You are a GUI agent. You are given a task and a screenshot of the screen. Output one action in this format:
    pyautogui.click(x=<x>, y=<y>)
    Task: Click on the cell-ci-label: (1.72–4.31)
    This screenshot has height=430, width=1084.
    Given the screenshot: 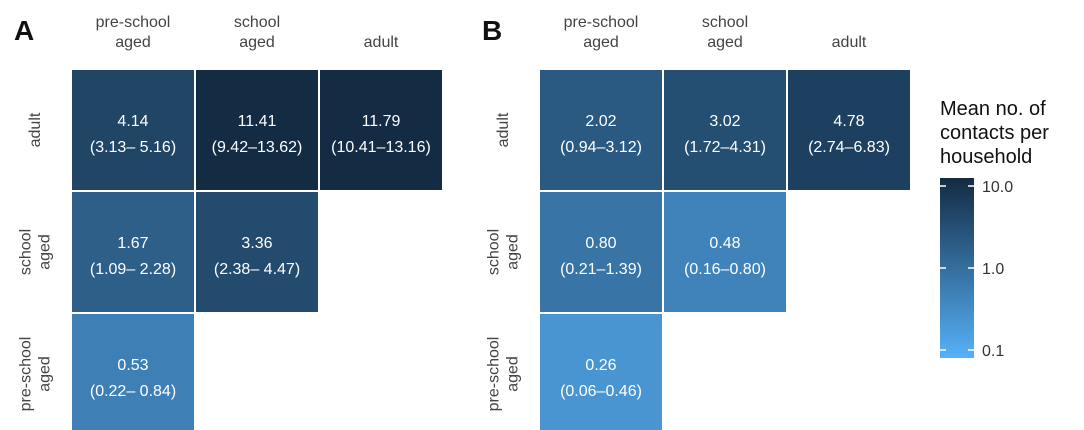 What is the action you would take?
    pyautogui.click(x=725, y=147)
    